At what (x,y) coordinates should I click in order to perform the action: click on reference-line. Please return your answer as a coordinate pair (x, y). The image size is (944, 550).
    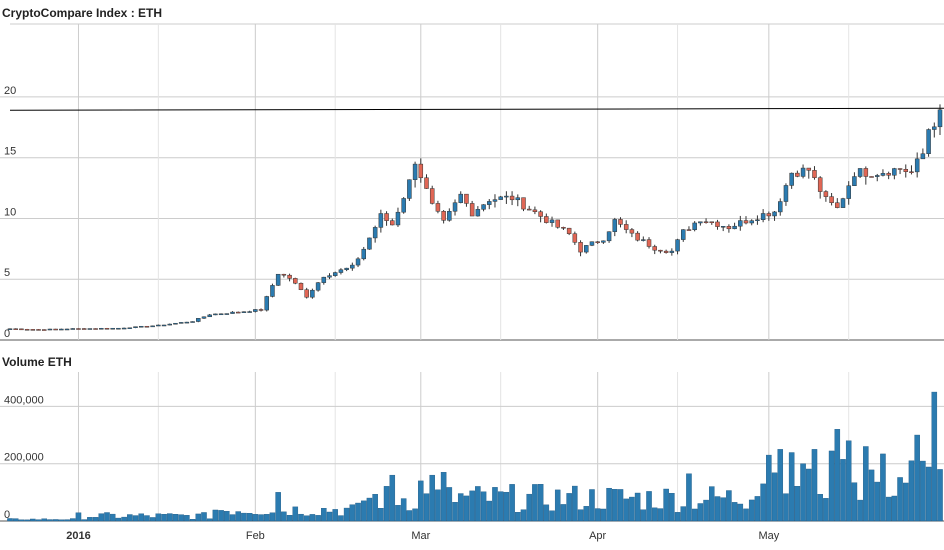
    Looking at the image, I should click on (476, 109).